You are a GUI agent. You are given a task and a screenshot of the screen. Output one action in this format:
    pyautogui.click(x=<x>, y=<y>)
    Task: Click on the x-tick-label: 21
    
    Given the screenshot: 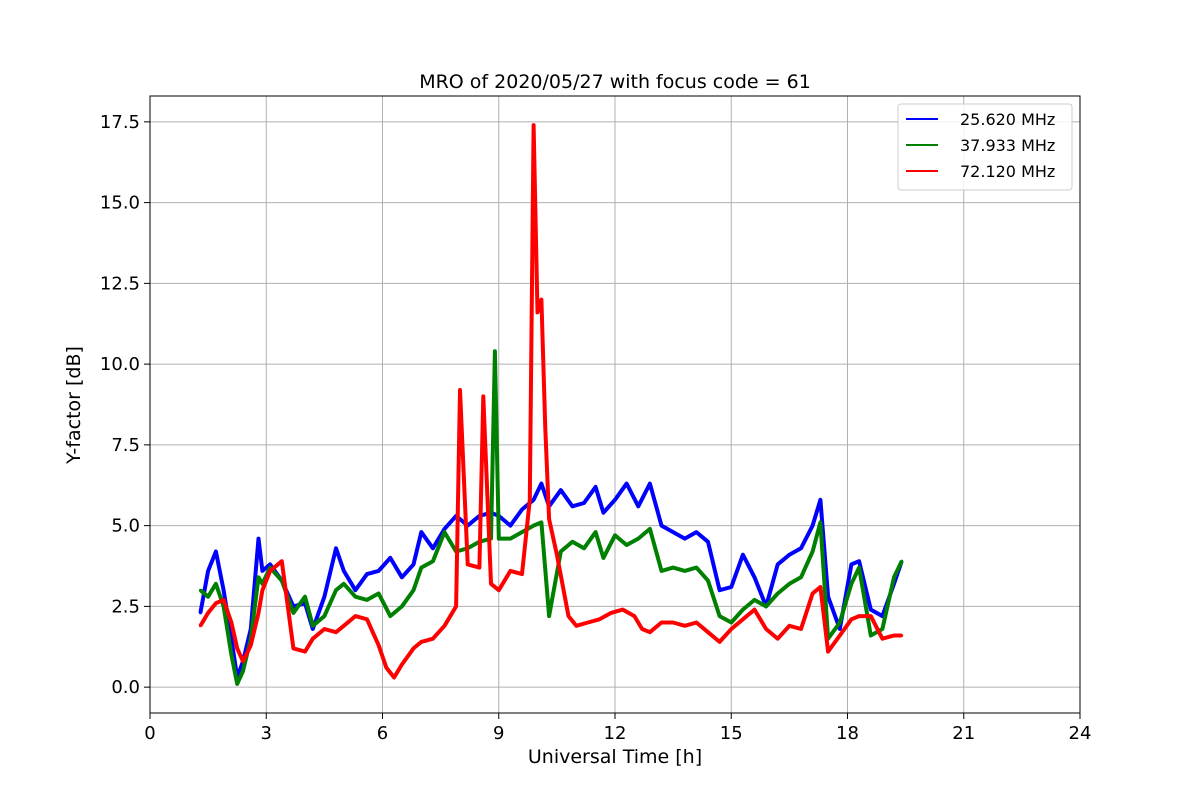 What is the action you would take?
    pyautogui.click(x=963, y=733)
    